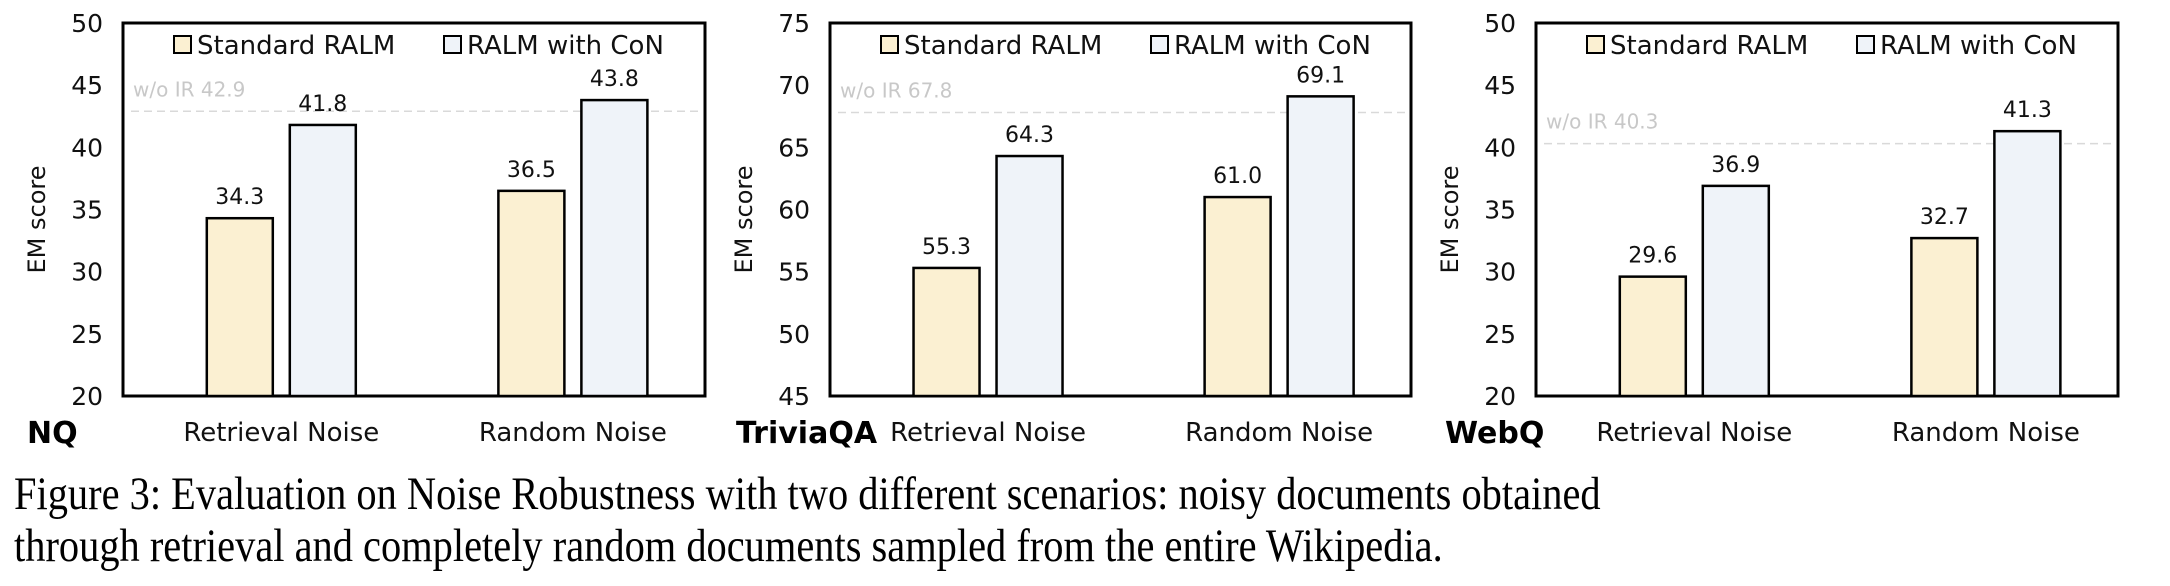 The width and height of the screenshot is (2170, 586). I want to click on triviaqa-y-tick-label: 60, so click(794, 210).